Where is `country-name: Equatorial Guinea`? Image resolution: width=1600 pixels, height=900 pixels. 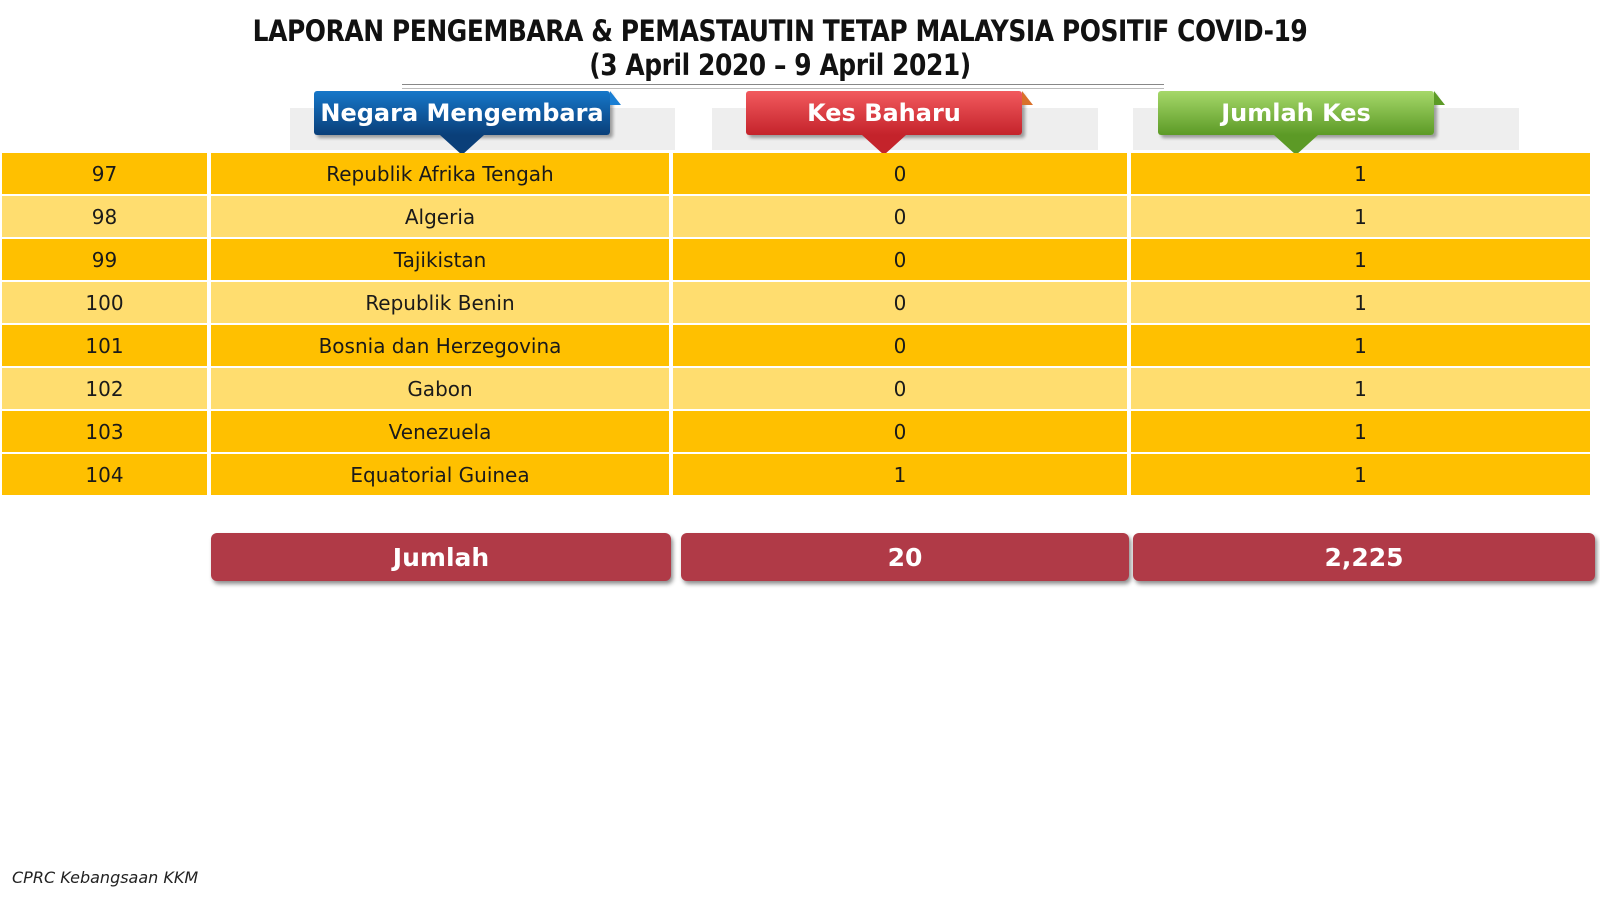 country-name: Equatorial Guinea is located at coordinates (440, 474).